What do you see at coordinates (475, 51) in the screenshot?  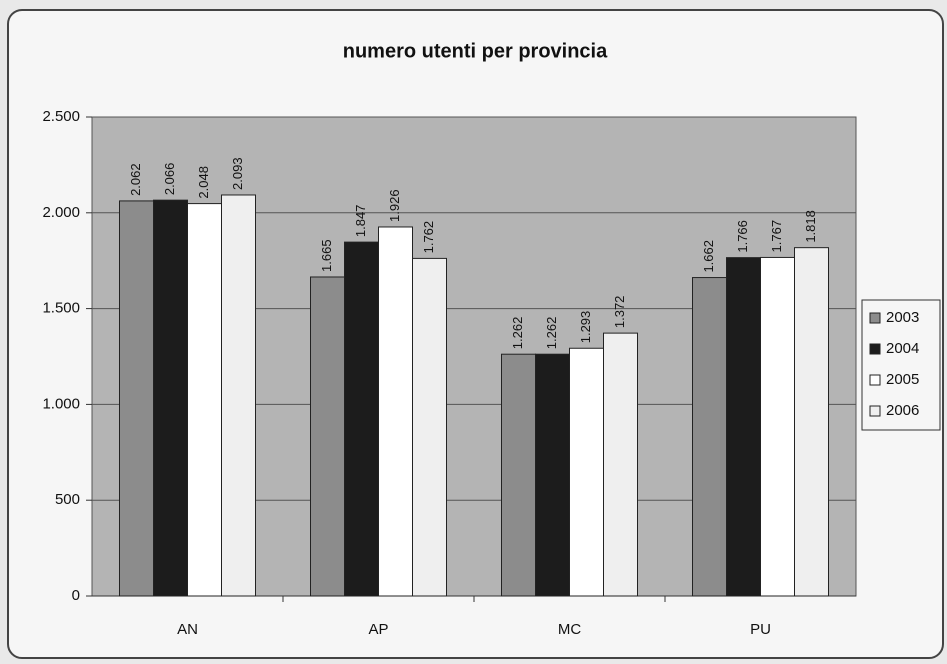 I see `chart-title: numero utenti per provincia` at bounding box center [475, 51].